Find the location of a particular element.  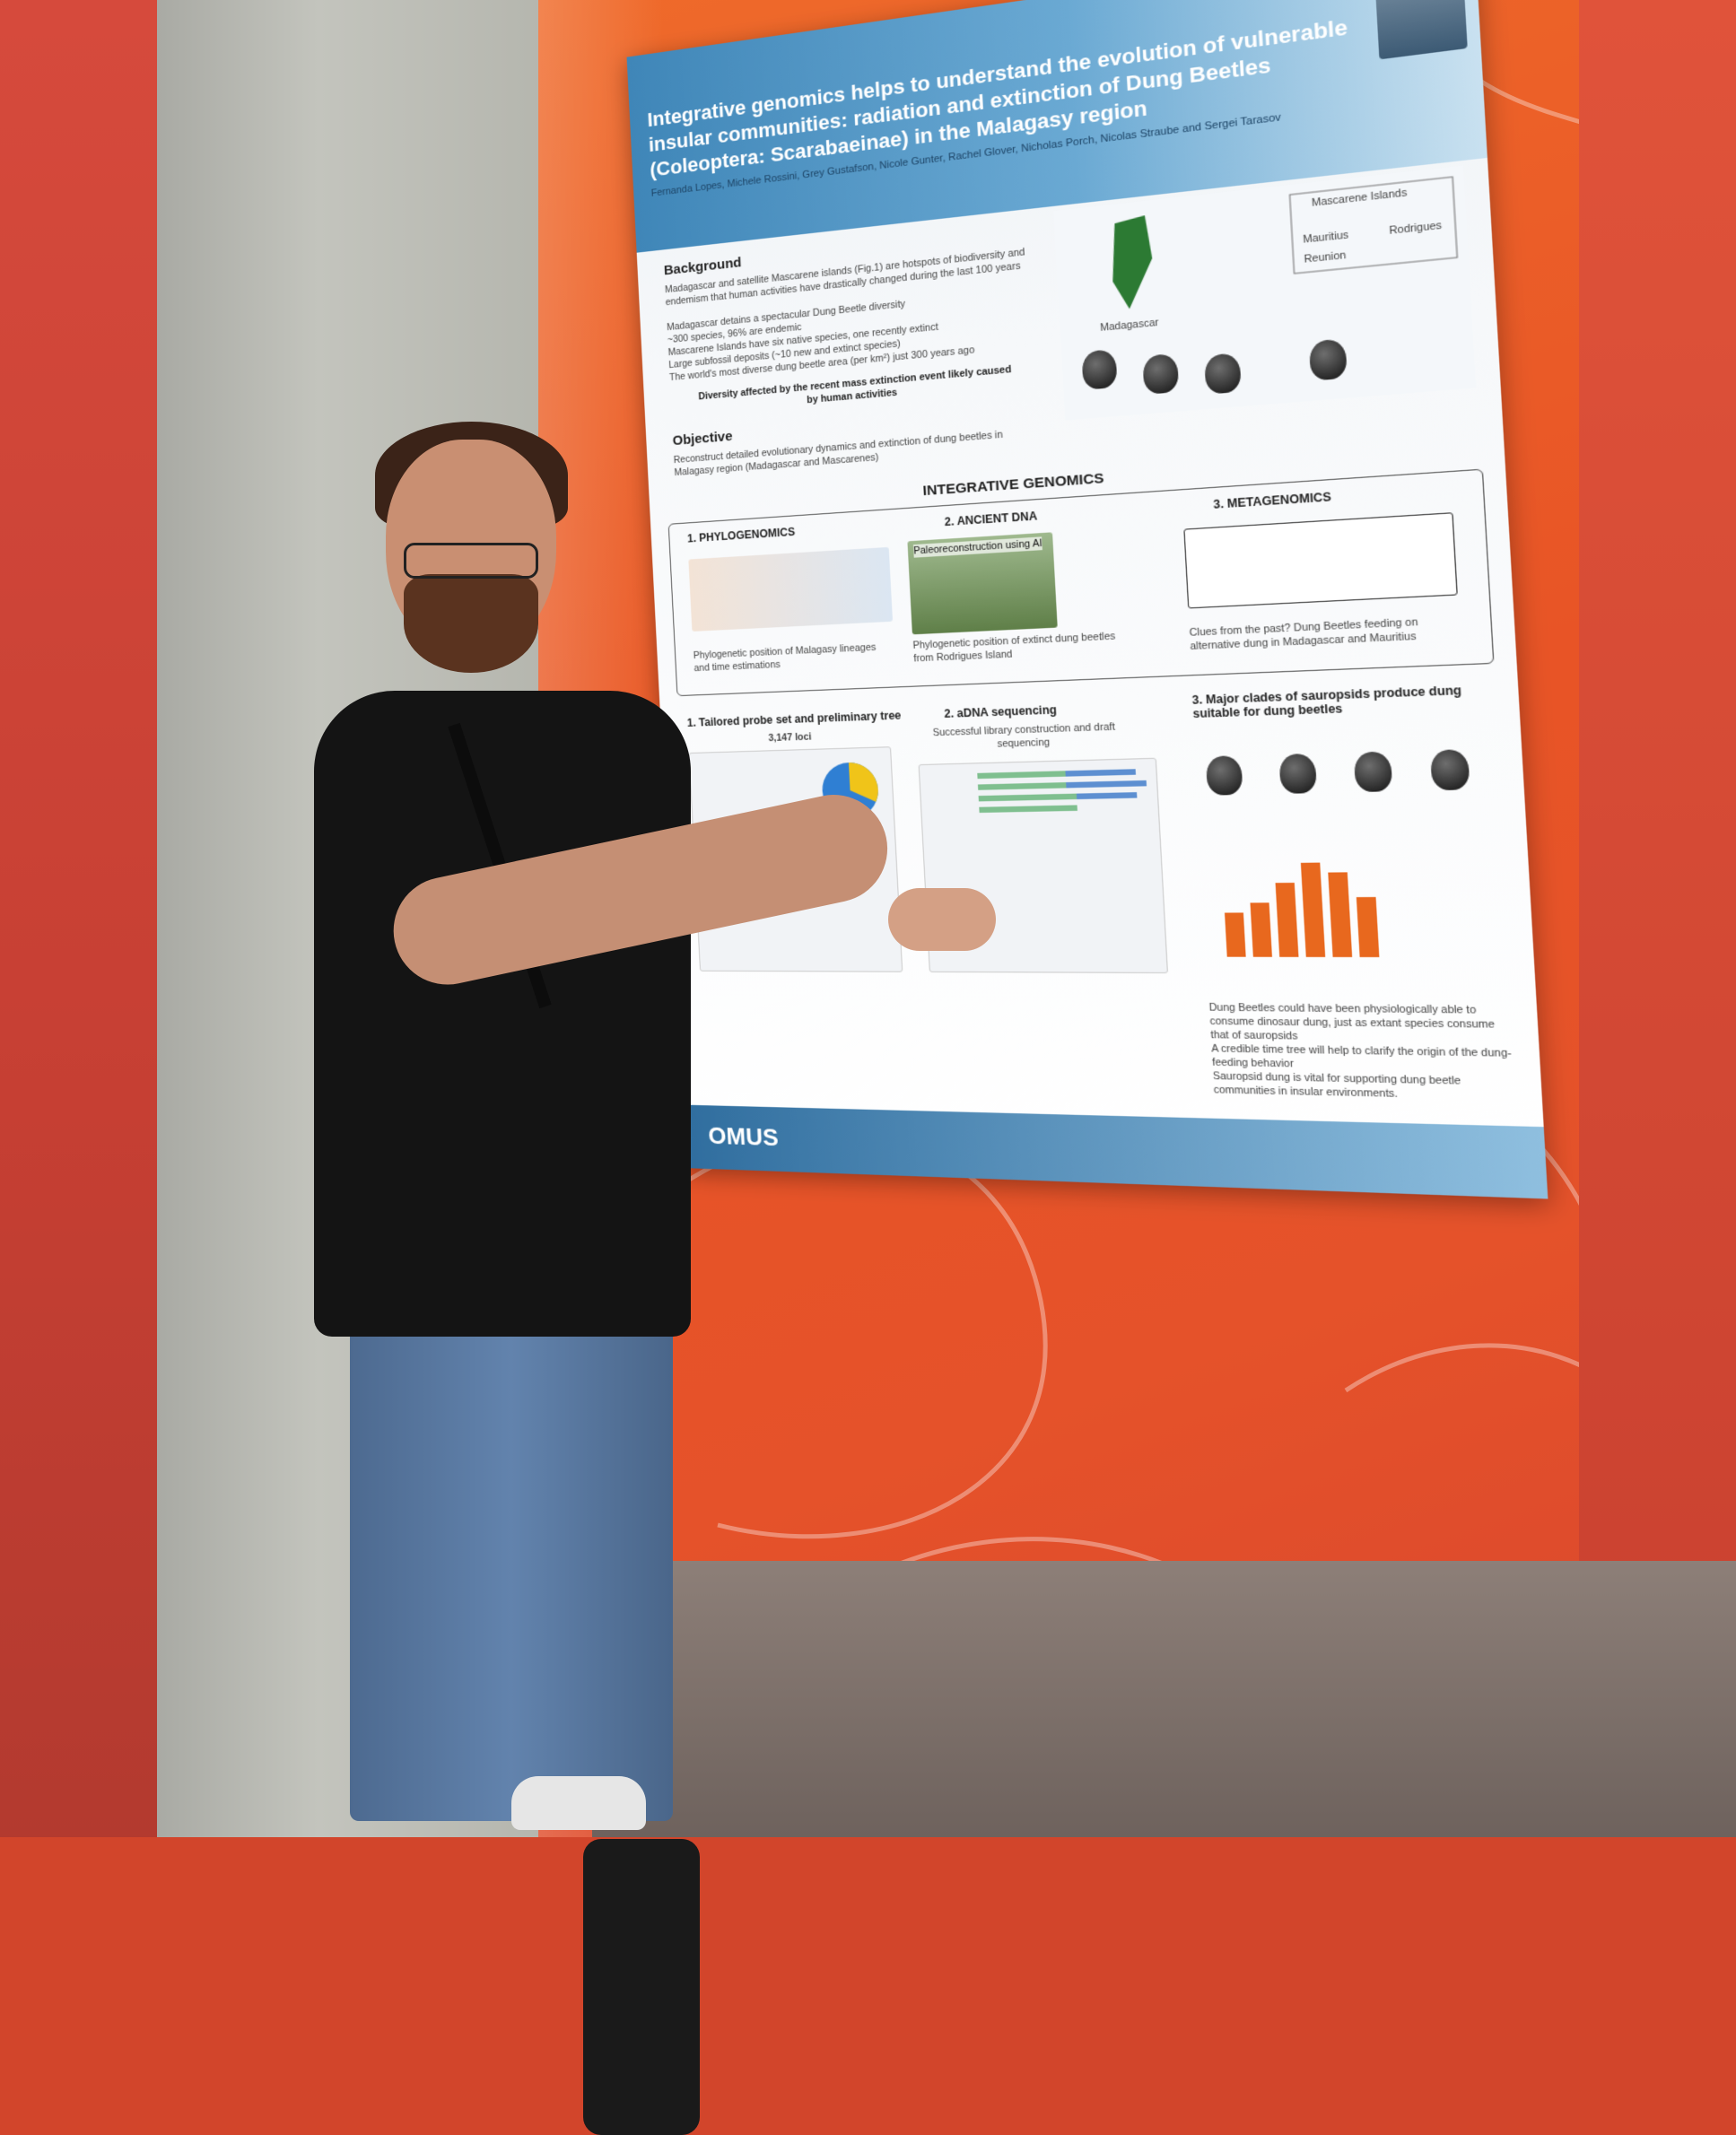

dung-bar-chart is located at coordinates (1321, 902).